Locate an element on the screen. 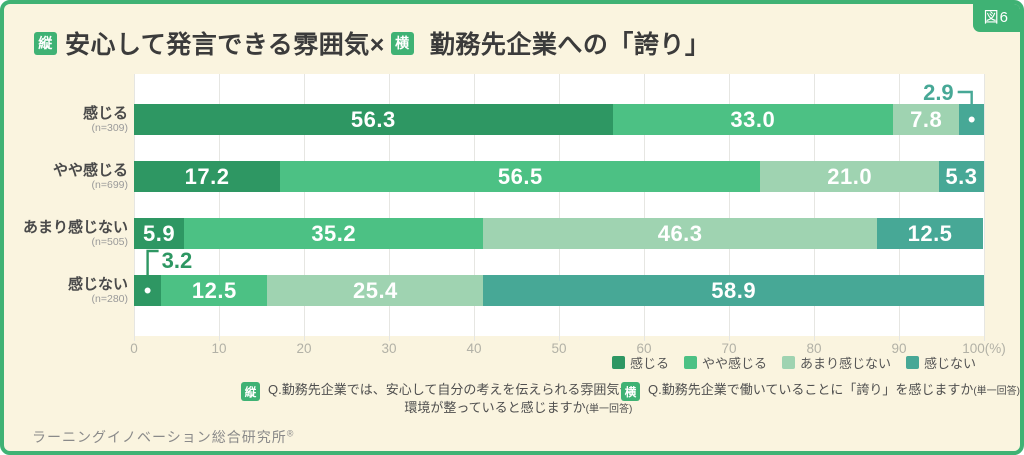  bar-segment: 17.2 is located at coordinates (207, 176).